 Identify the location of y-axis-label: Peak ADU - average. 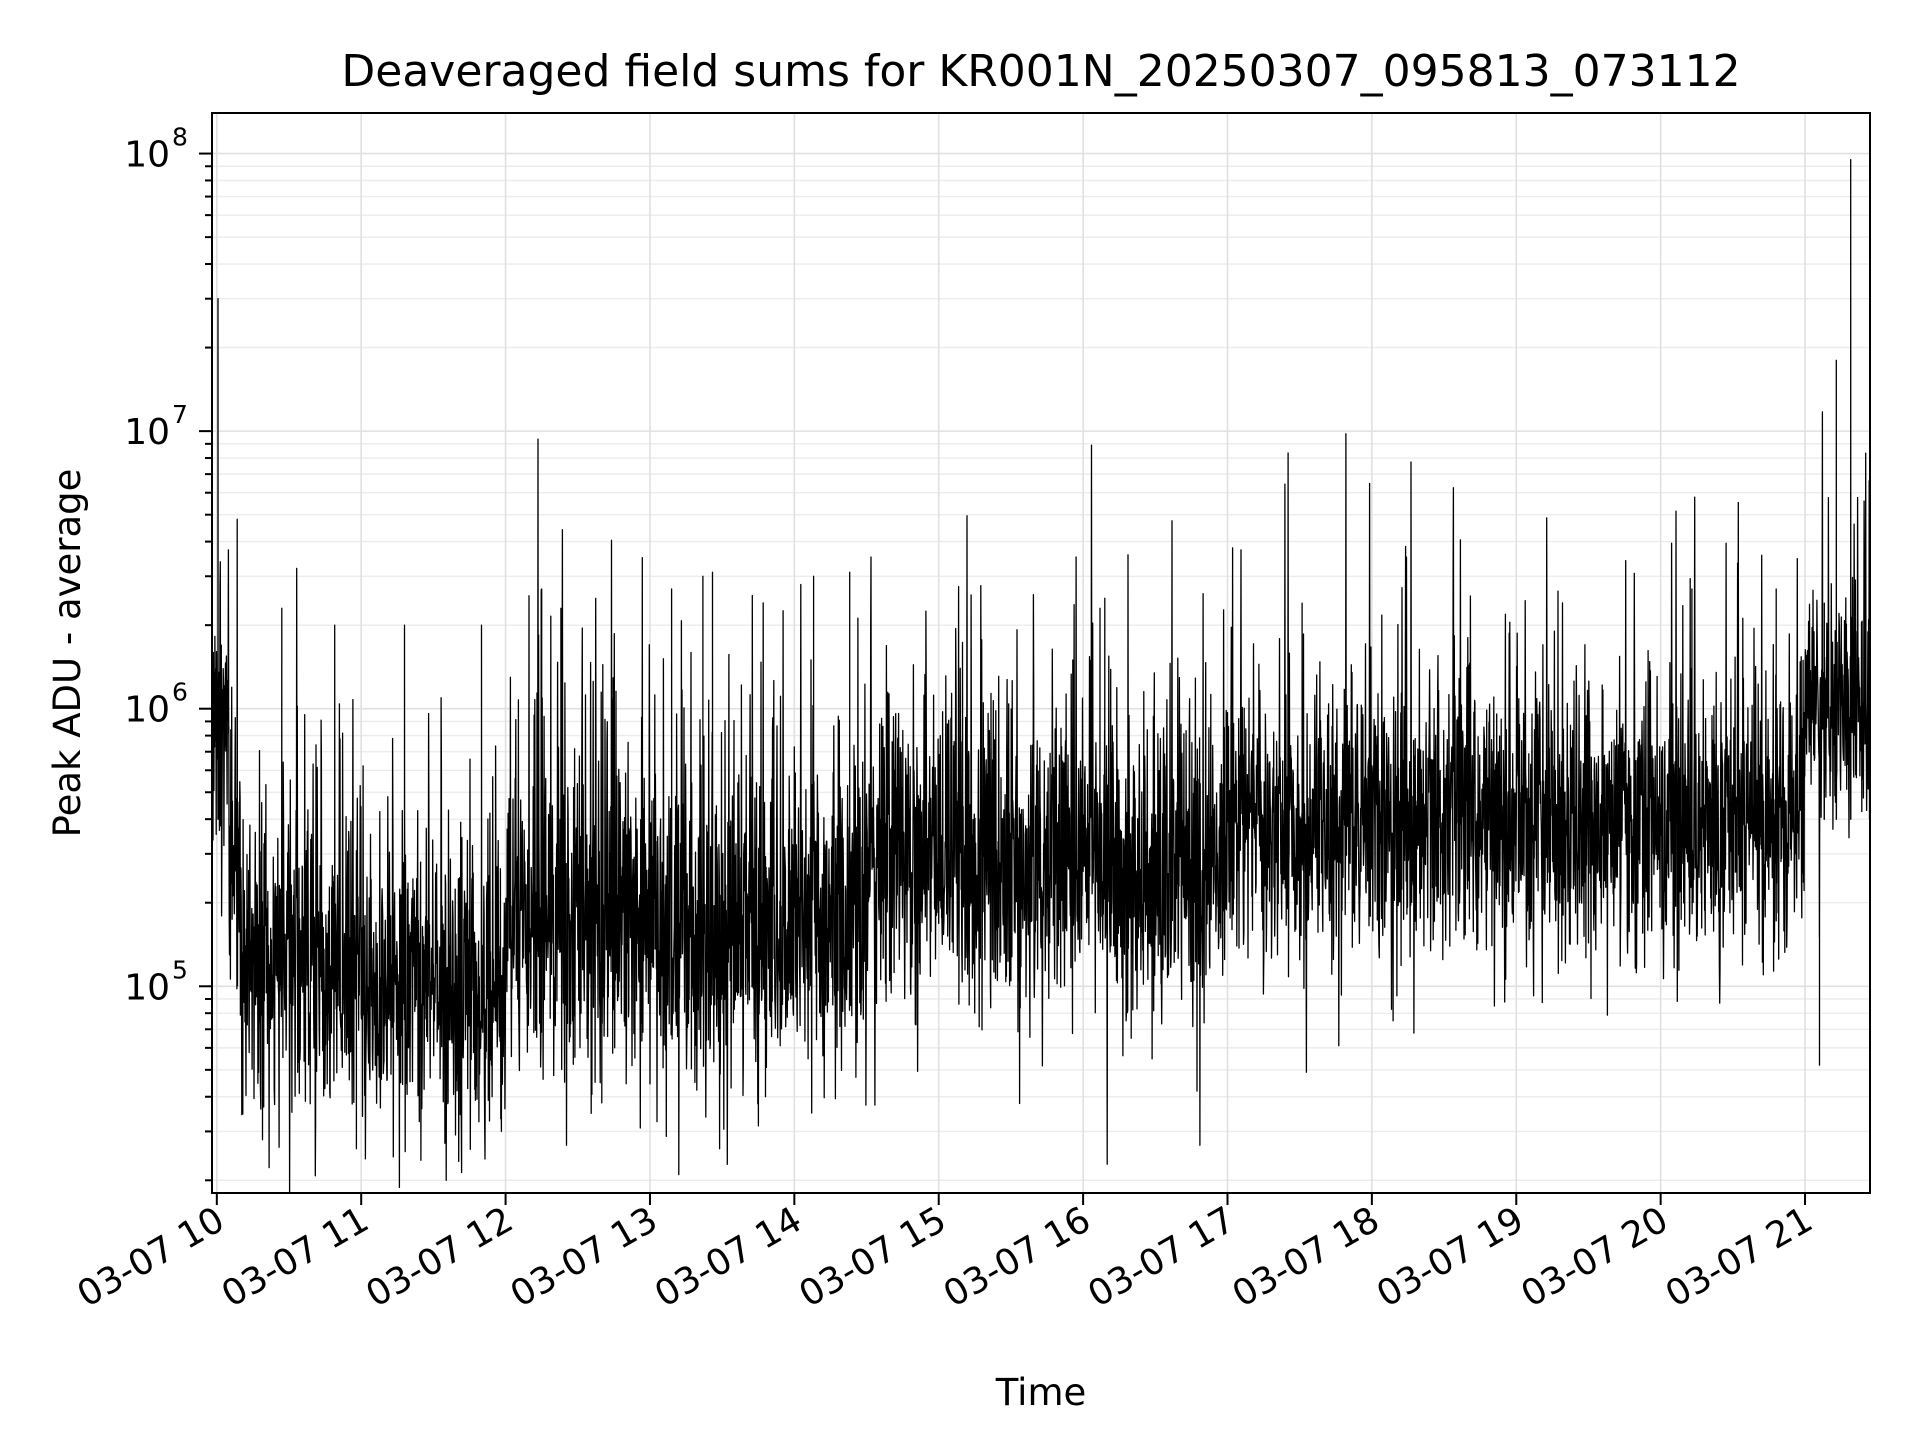
(67, 653).